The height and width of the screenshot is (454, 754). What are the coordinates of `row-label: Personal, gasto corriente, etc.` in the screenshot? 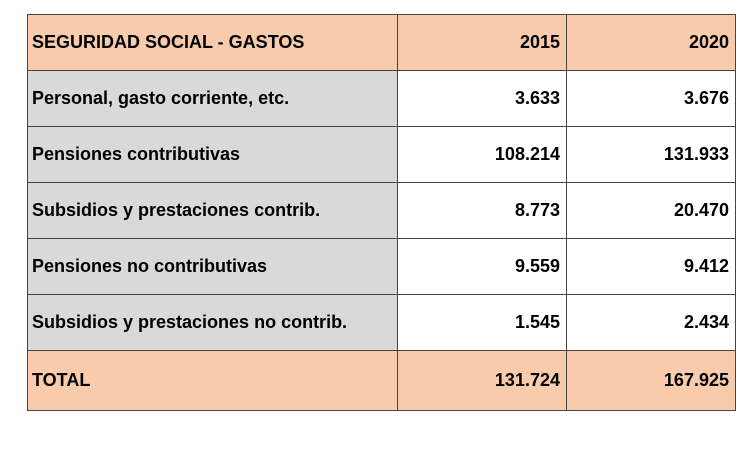 It's located at (212, 98).